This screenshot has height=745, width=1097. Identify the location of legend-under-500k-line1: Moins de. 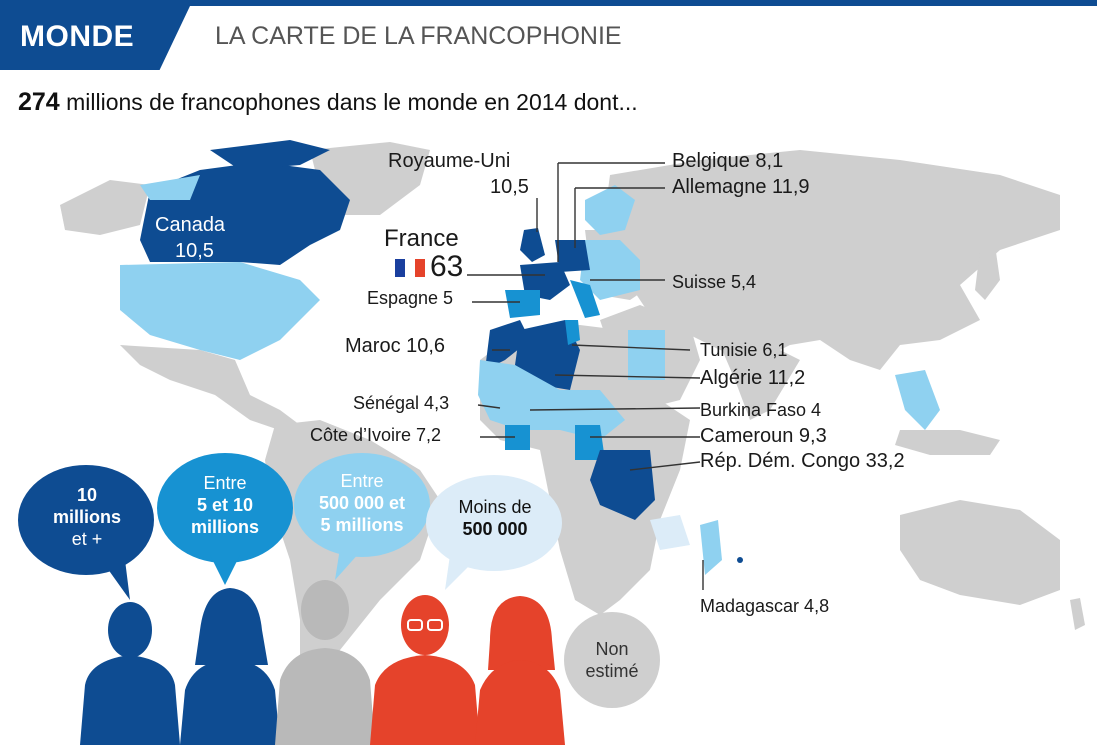
(495, 507).